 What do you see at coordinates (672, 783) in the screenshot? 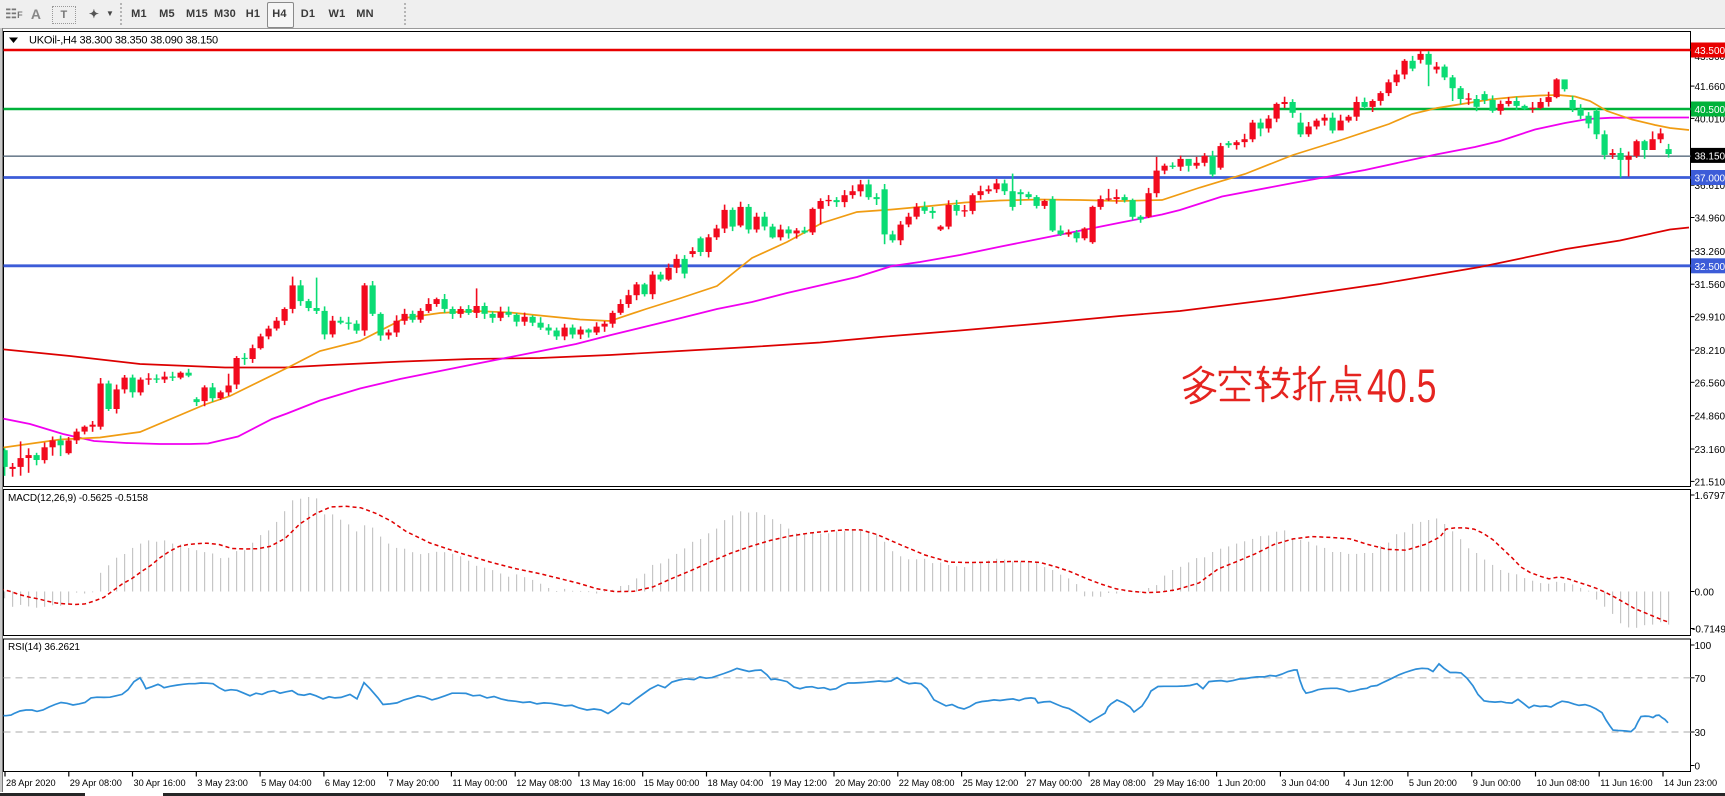
I see `svg-text: 15 May 00:00` at bounding box center [672, 783].